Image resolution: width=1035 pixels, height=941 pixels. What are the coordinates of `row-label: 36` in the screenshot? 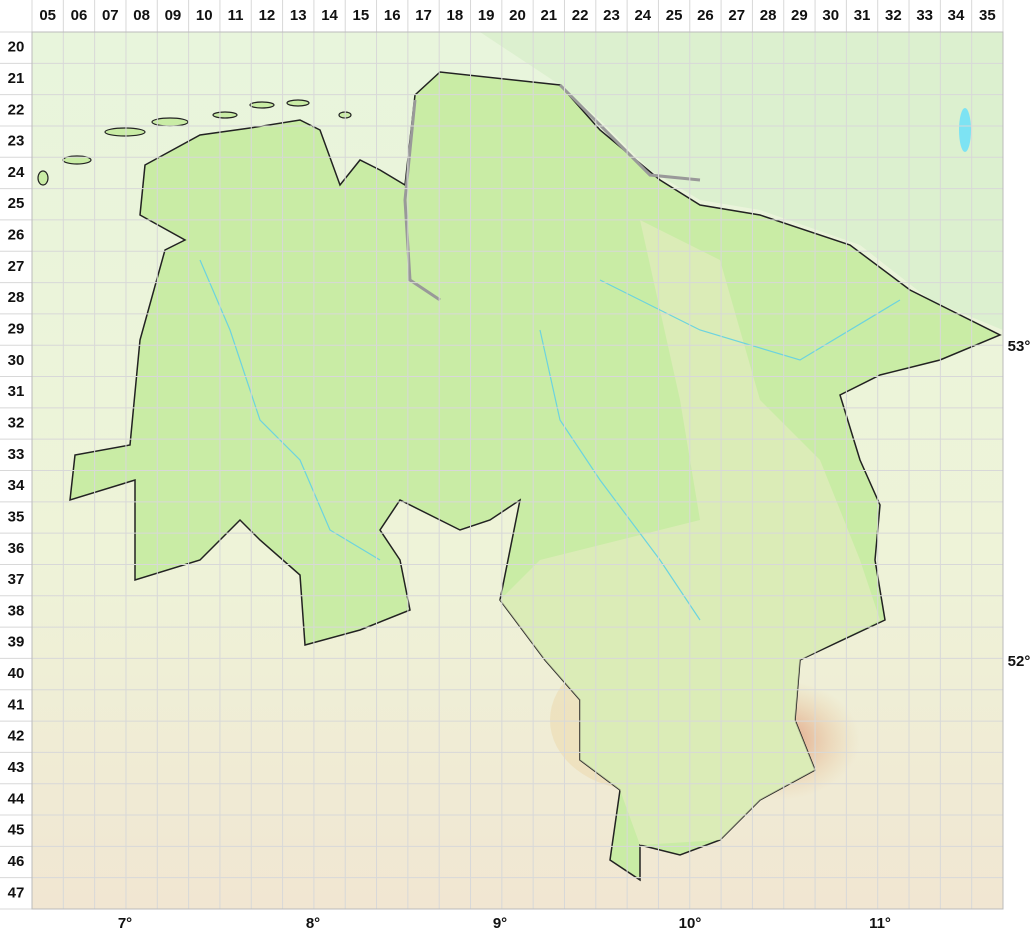 It's located at (16, 548).